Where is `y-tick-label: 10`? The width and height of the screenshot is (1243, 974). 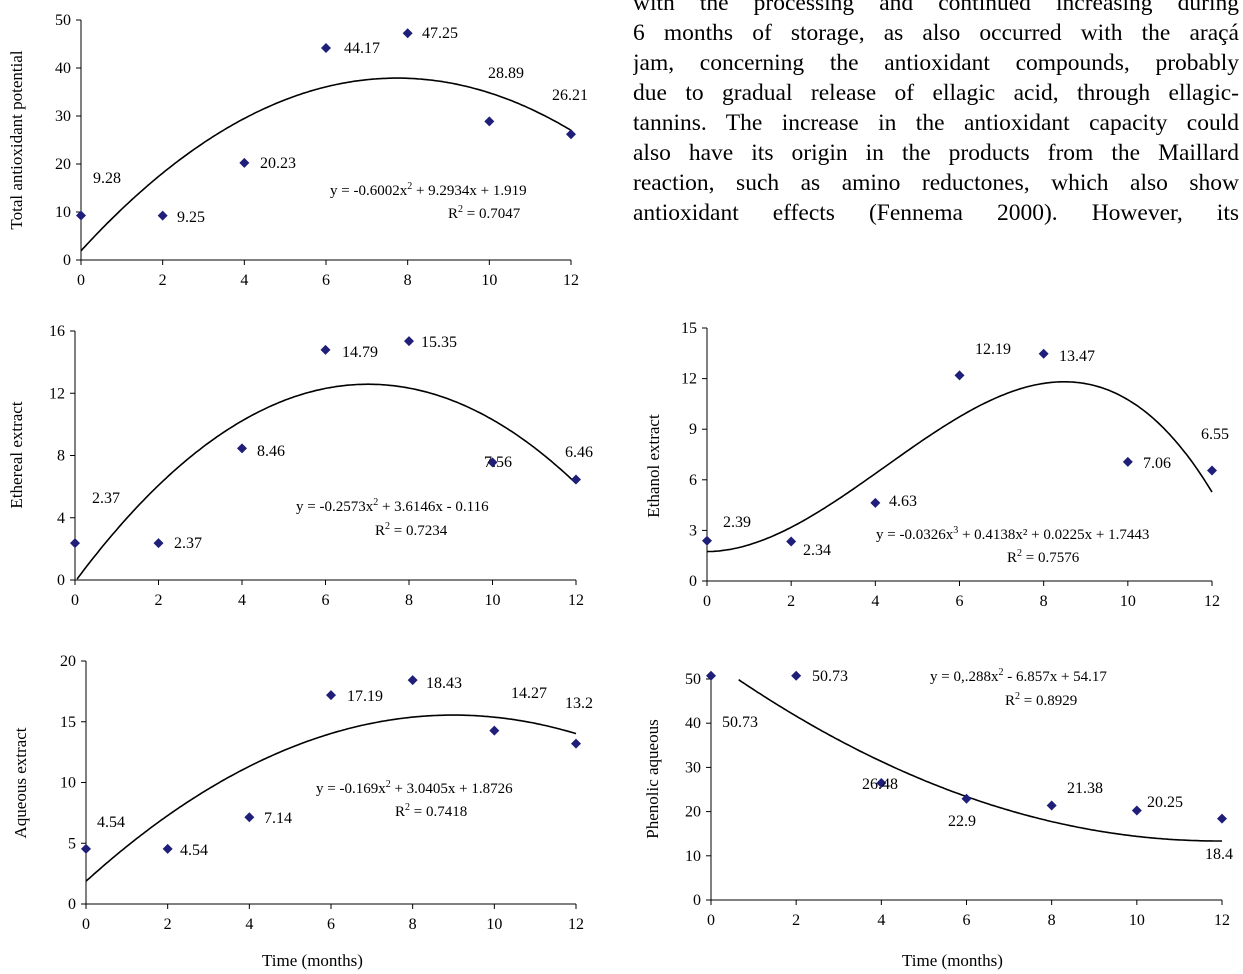 y-tick-label: 10 is located at coordinates (68, 783).